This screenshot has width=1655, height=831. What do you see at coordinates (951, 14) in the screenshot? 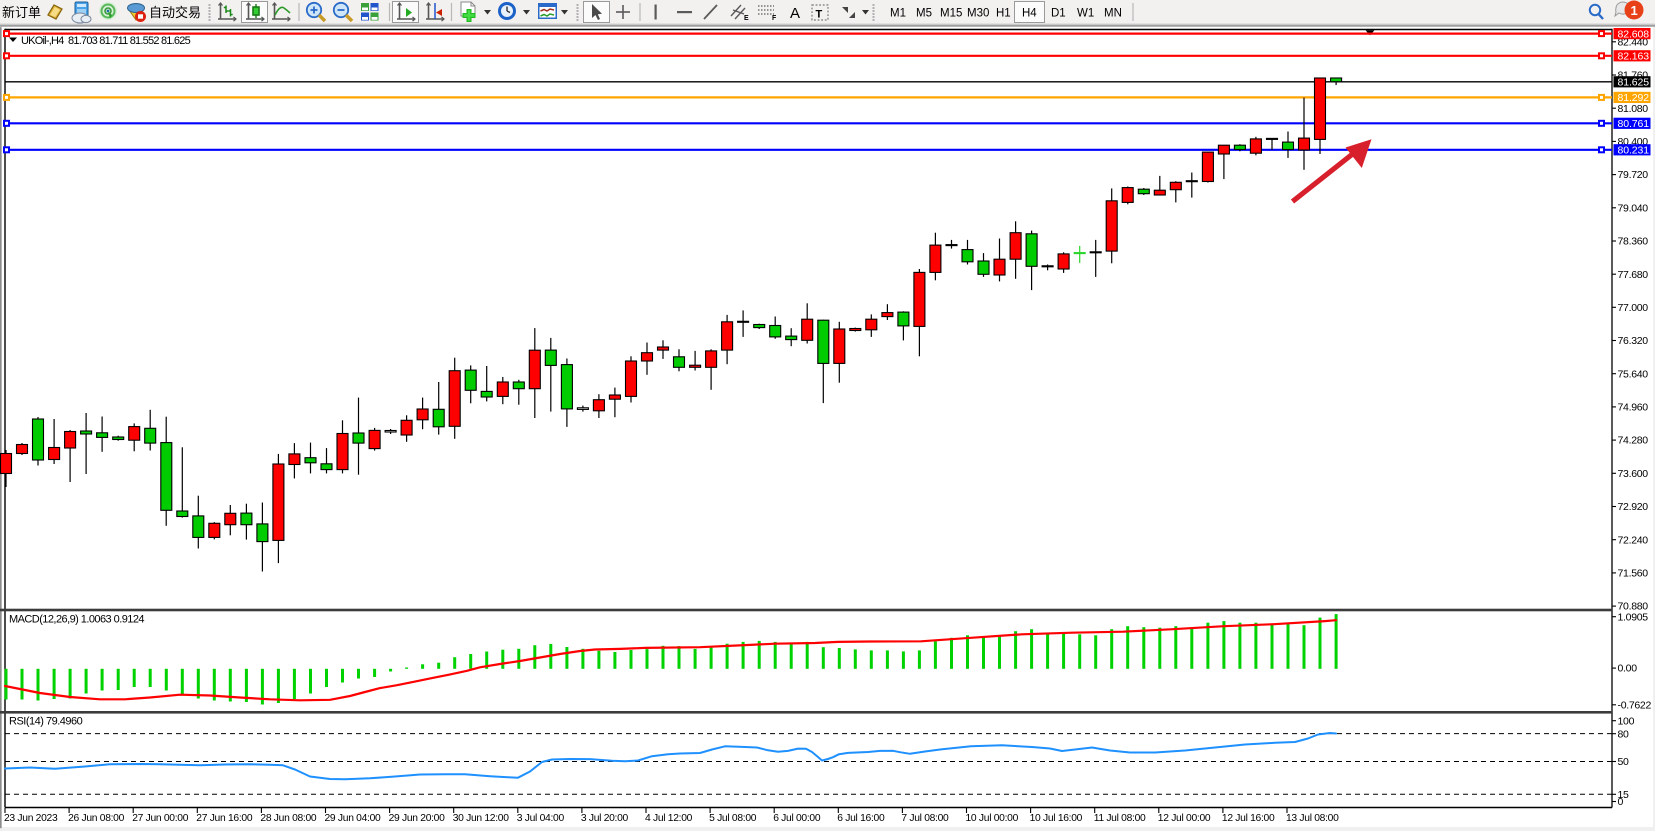
I see `svg-text: M15` at bounding box center [951, 14].